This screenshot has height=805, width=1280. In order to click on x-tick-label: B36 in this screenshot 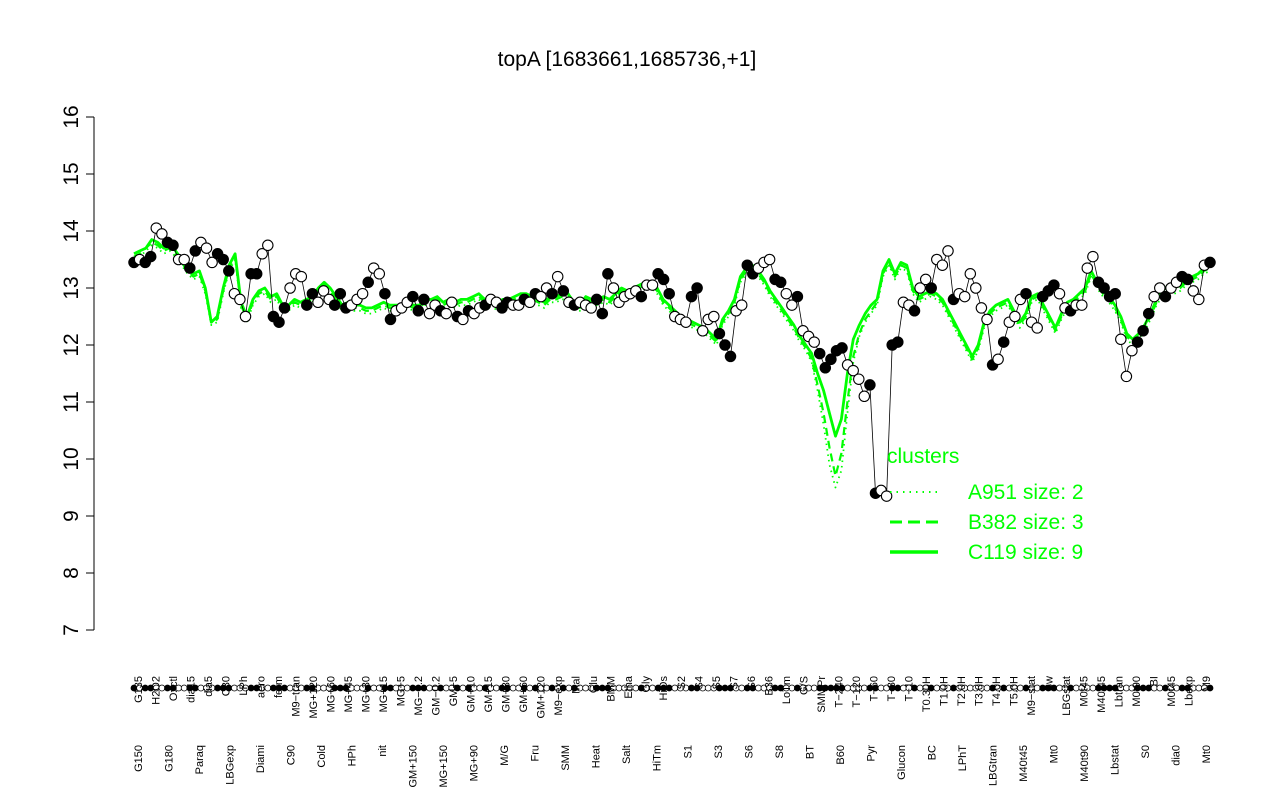, I will do `click(769, 686)`.